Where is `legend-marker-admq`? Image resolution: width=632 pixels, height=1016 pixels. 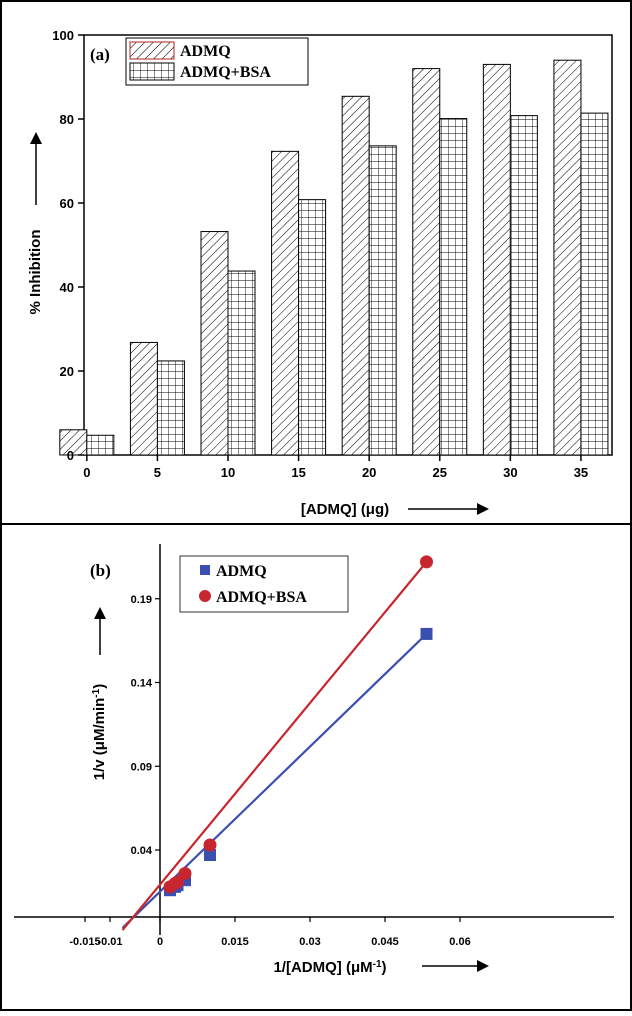
legend-marker-admq is located at coordinates (205, 570).